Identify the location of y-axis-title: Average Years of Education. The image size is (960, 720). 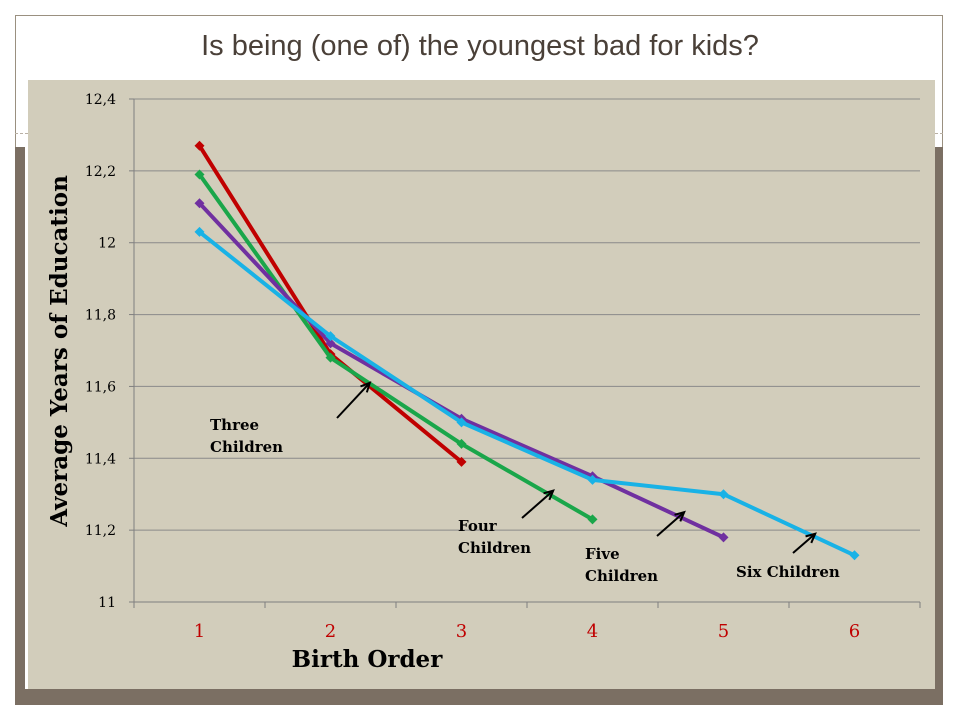
(59, 351).